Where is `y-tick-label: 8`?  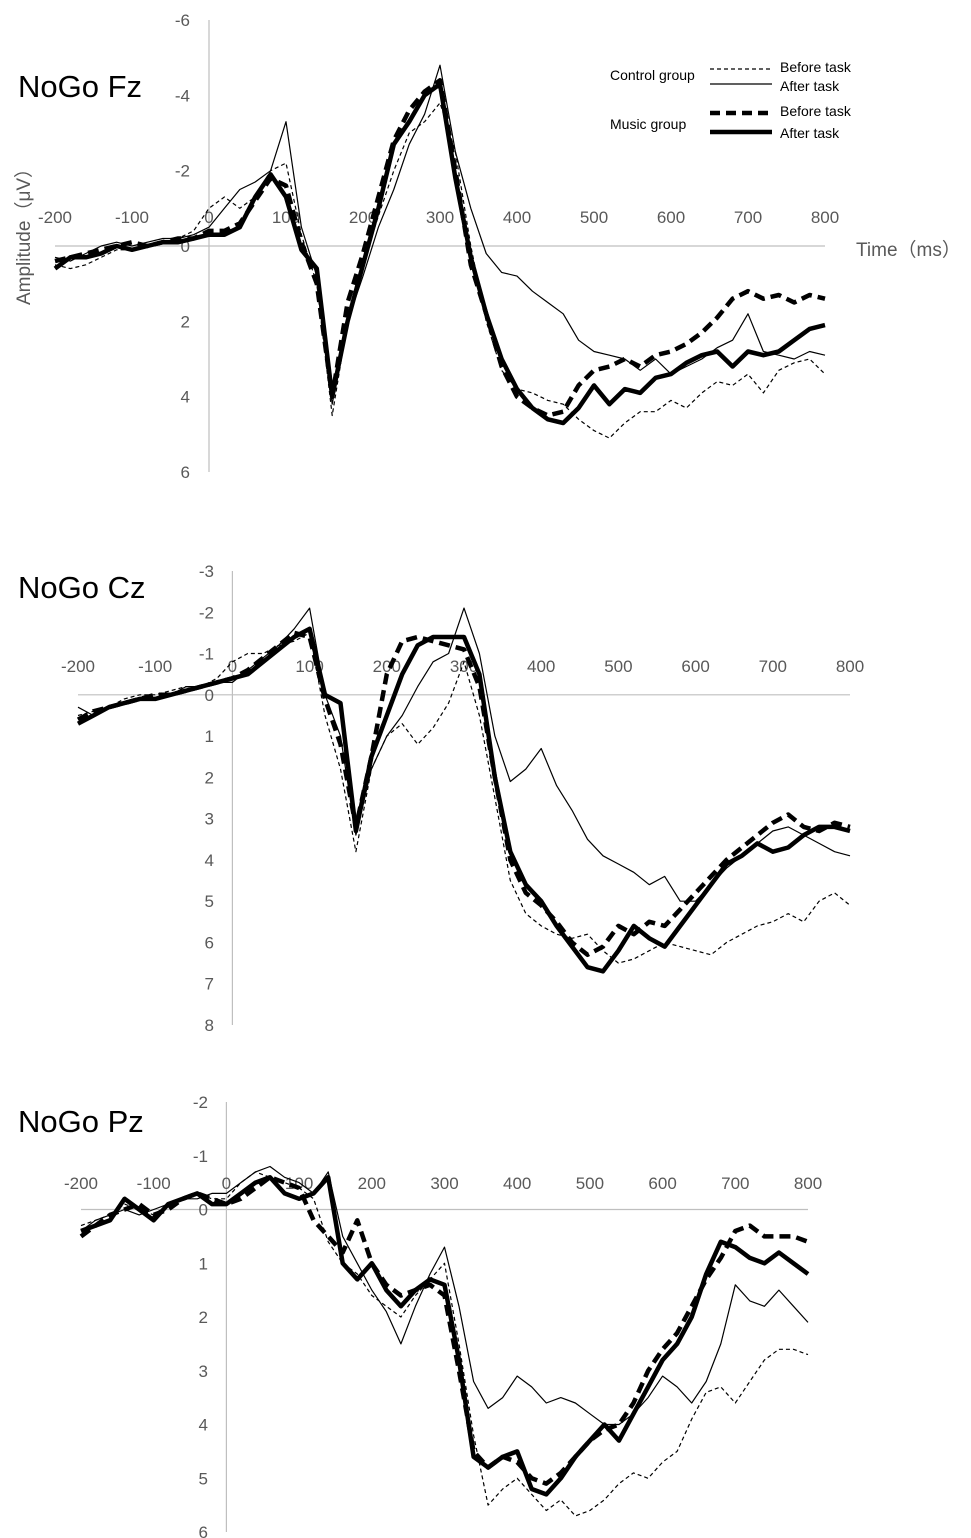 y-tick-label: 8 is located at coordinates (209, 1025).